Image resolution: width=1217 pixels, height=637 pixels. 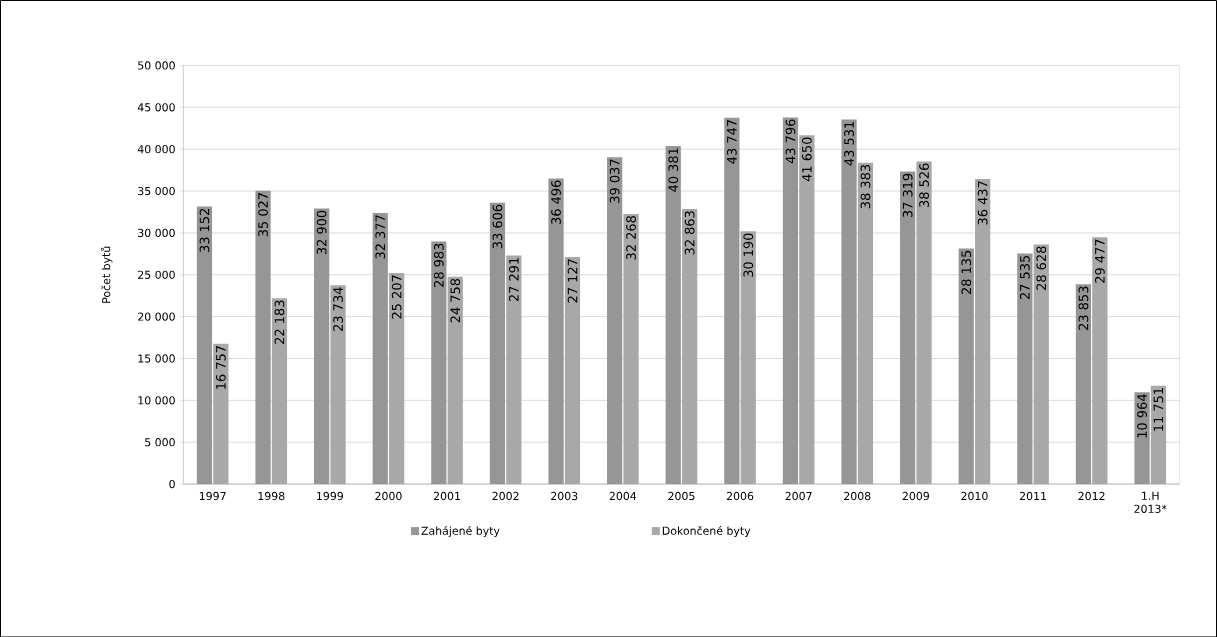 What do you see at coordinates (748, 255) in the screenshot?
I see `data-label: 30 190` at bounding box center [748, 255].